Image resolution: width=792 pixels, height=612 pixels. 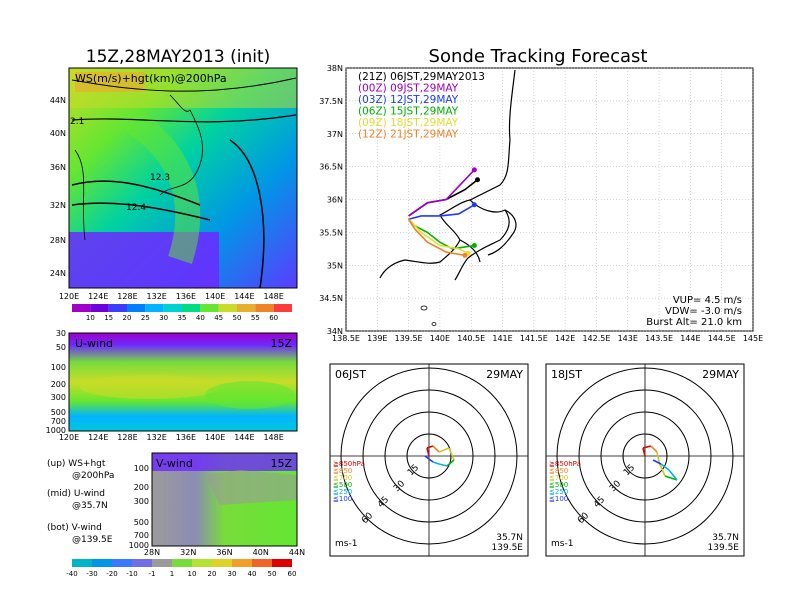 What do you see at coordinates (335, 265) in the screenshot?
I see `y-tick-label: 35N` at bounding box center [335, 265].